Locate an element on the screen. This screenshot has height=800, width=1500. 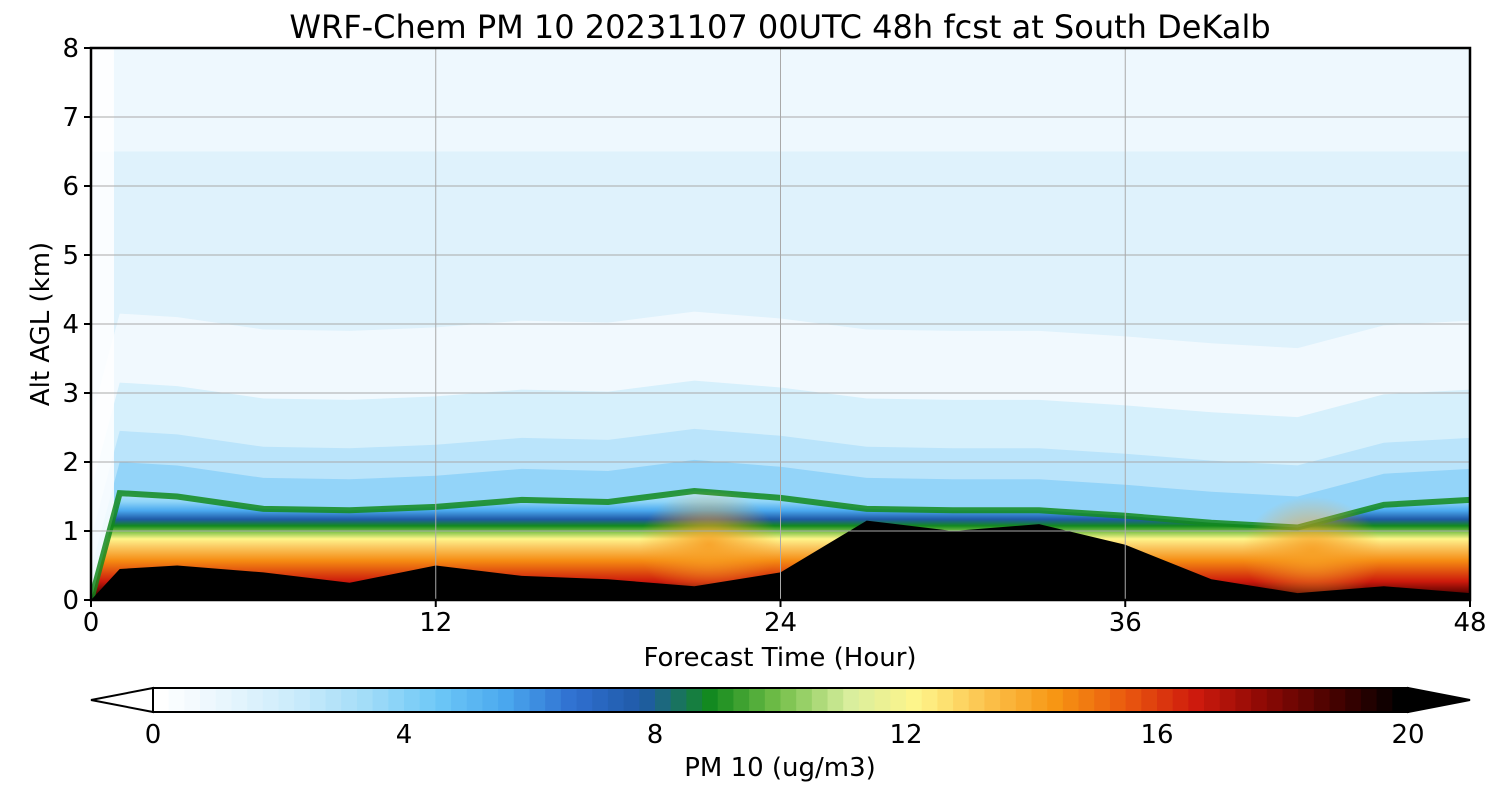
y-tick-label: 5 is located at coordinates (70, 256).